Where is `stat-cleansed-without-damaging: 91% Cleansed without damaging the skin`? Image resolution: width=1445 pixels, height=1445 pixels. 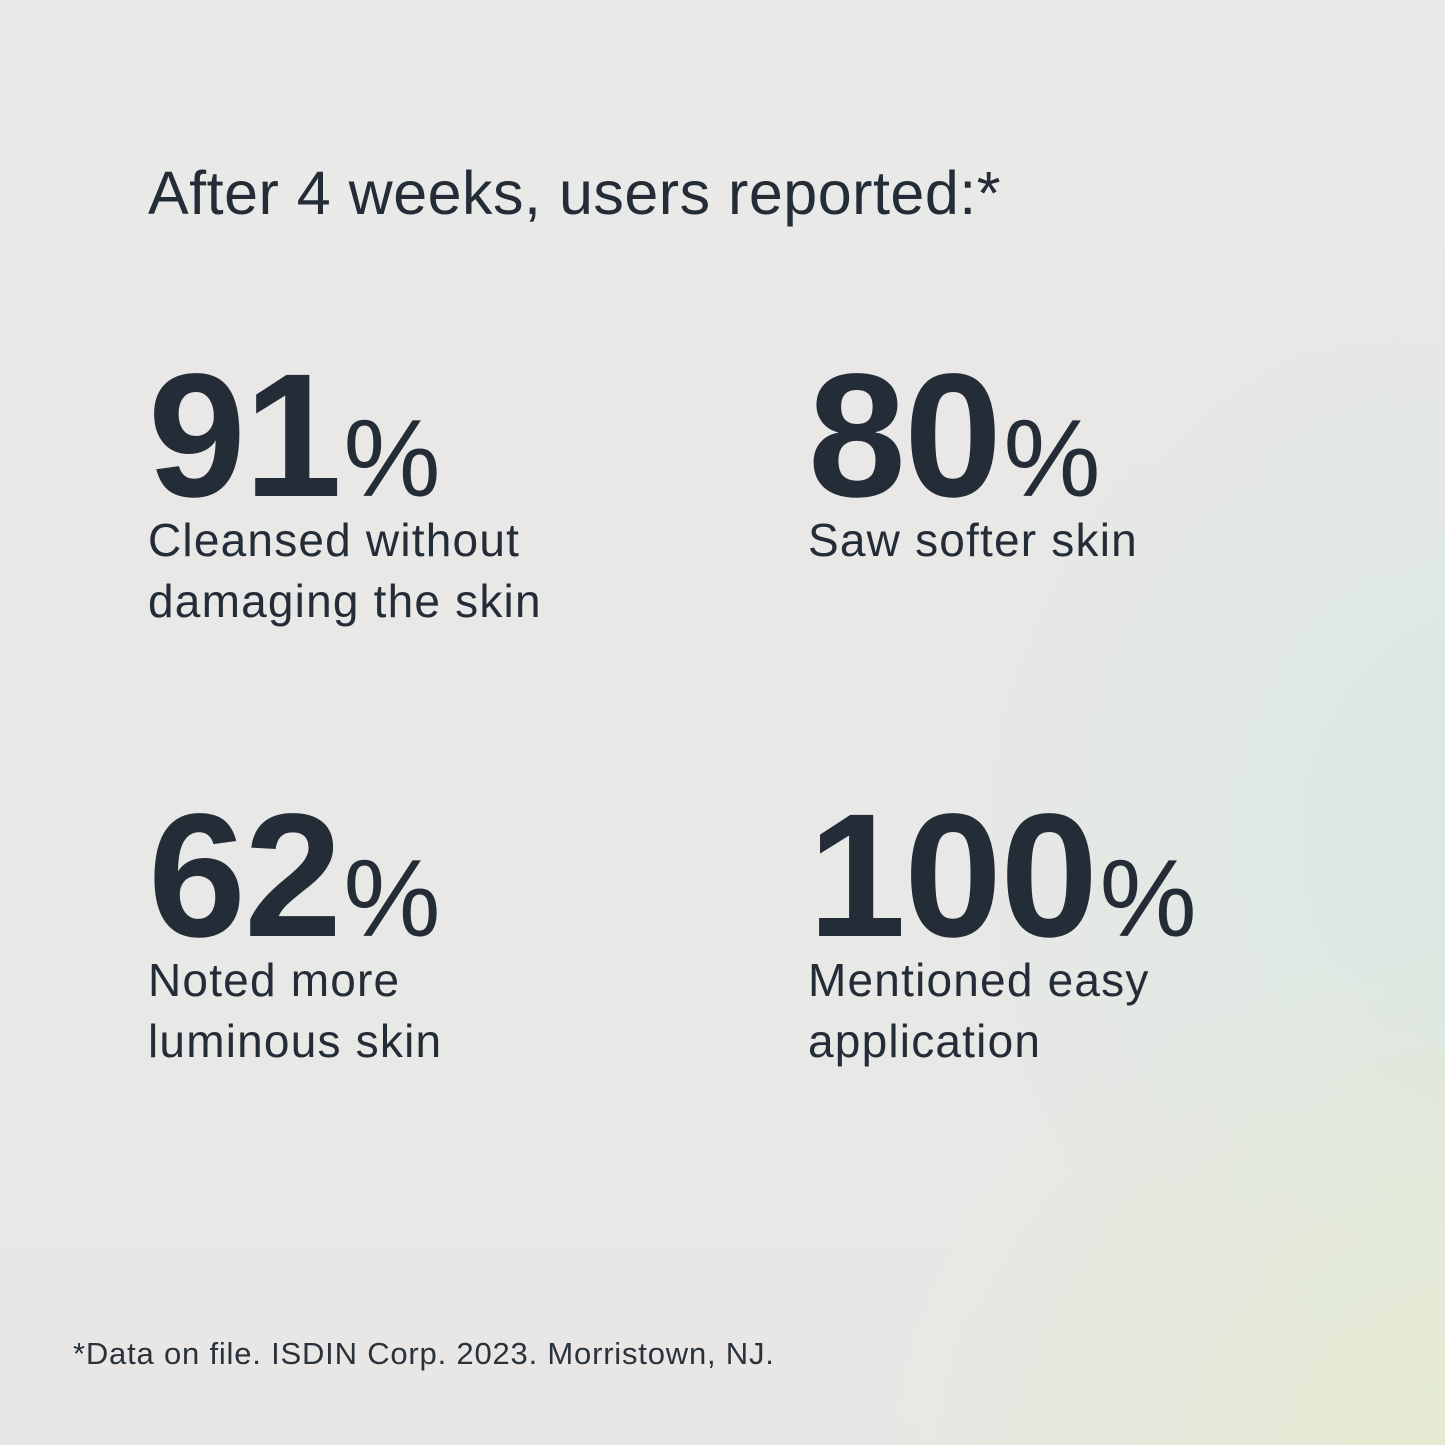
stat-cleansed-without-damaging: 91% Cleansed without damaging the skin is located at coordinates (478, 568).